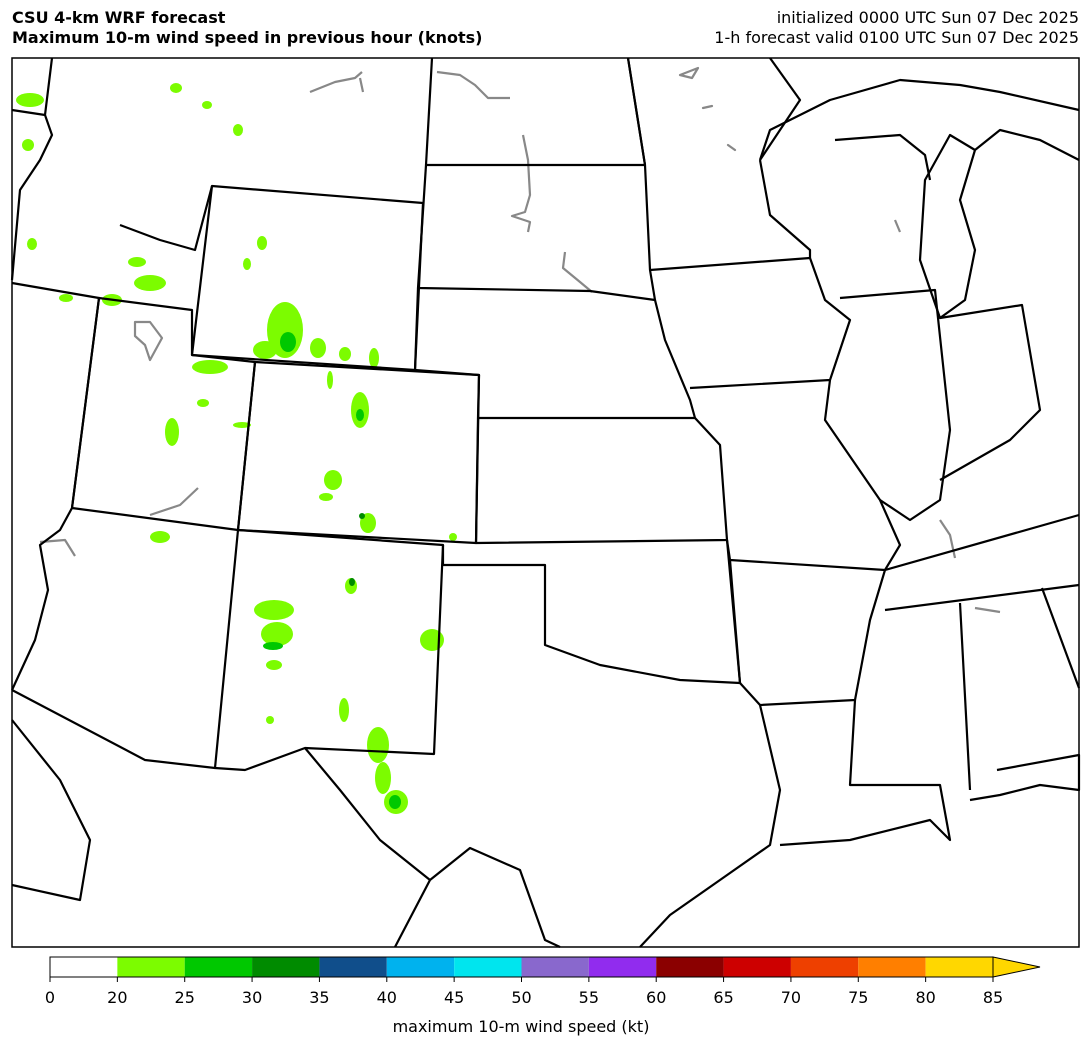 The image size is (1091, 1051). I want to click on colorbar-tick-label: 80, so click(925, 997).